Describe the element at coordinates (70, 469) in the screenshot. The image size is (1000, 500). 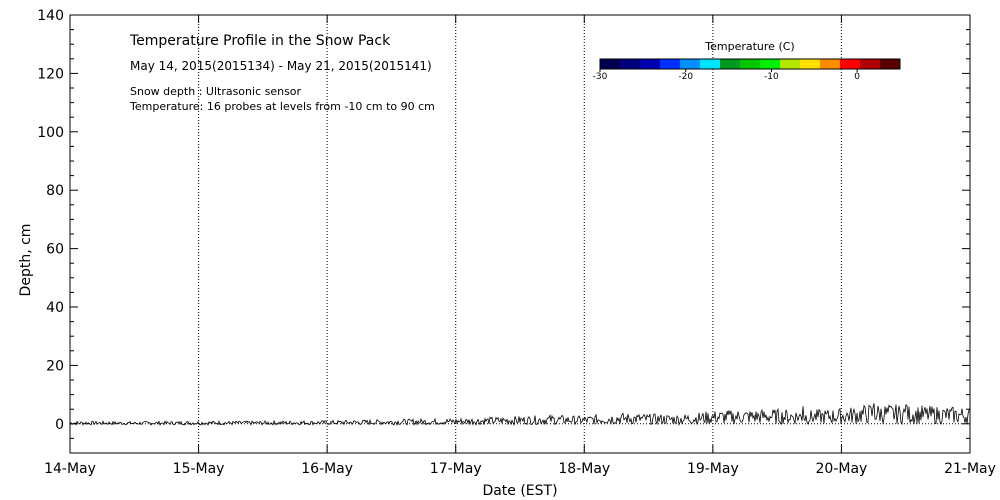
I see `x-tick-label: 14-May` at that location.